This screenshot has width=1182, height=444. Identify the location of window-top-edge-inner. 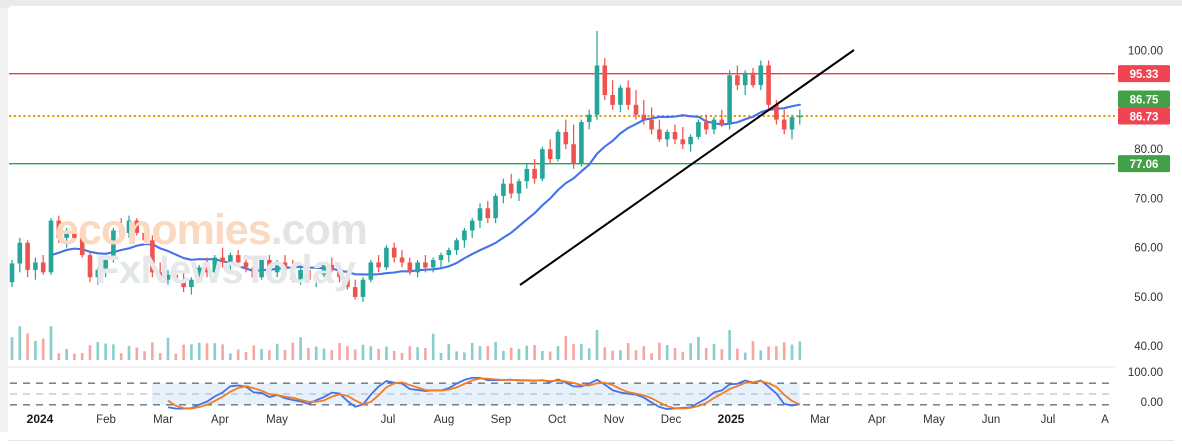
(595, 8).